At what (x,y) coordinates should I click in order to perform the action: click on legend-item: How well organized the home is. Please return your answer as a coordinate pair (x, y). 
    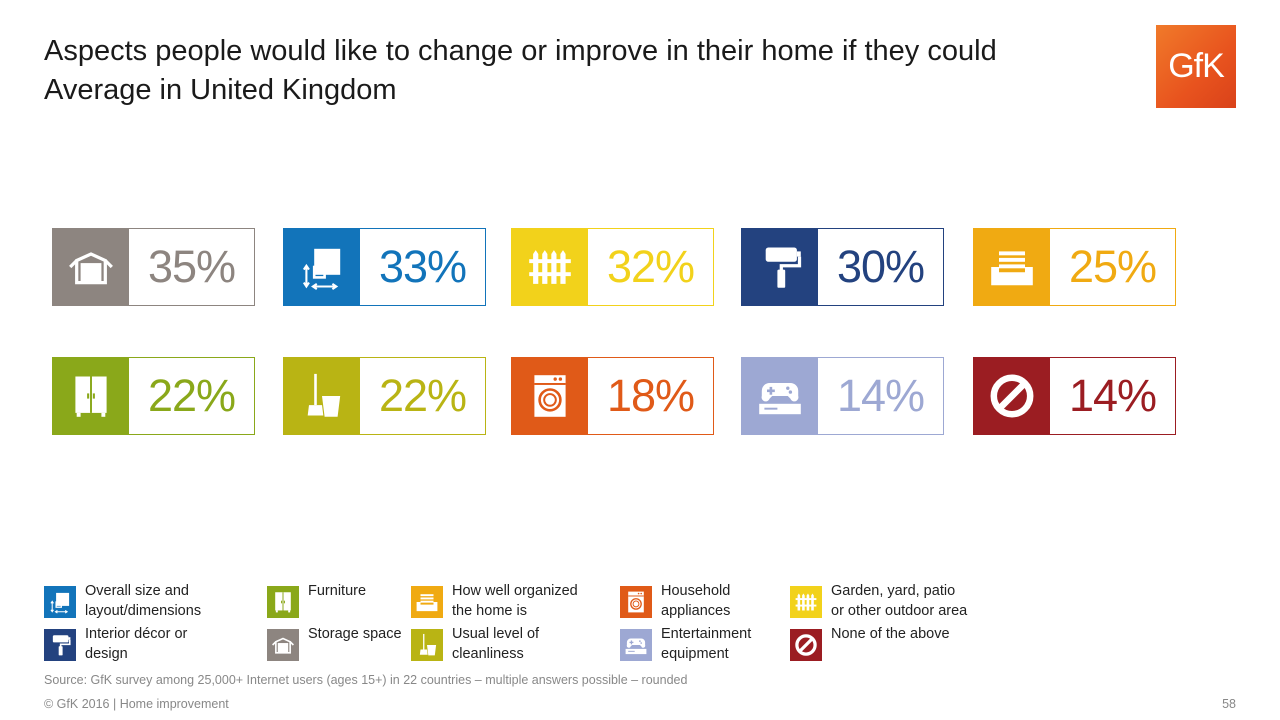
    Looking at the image, I should click on (501, 601).